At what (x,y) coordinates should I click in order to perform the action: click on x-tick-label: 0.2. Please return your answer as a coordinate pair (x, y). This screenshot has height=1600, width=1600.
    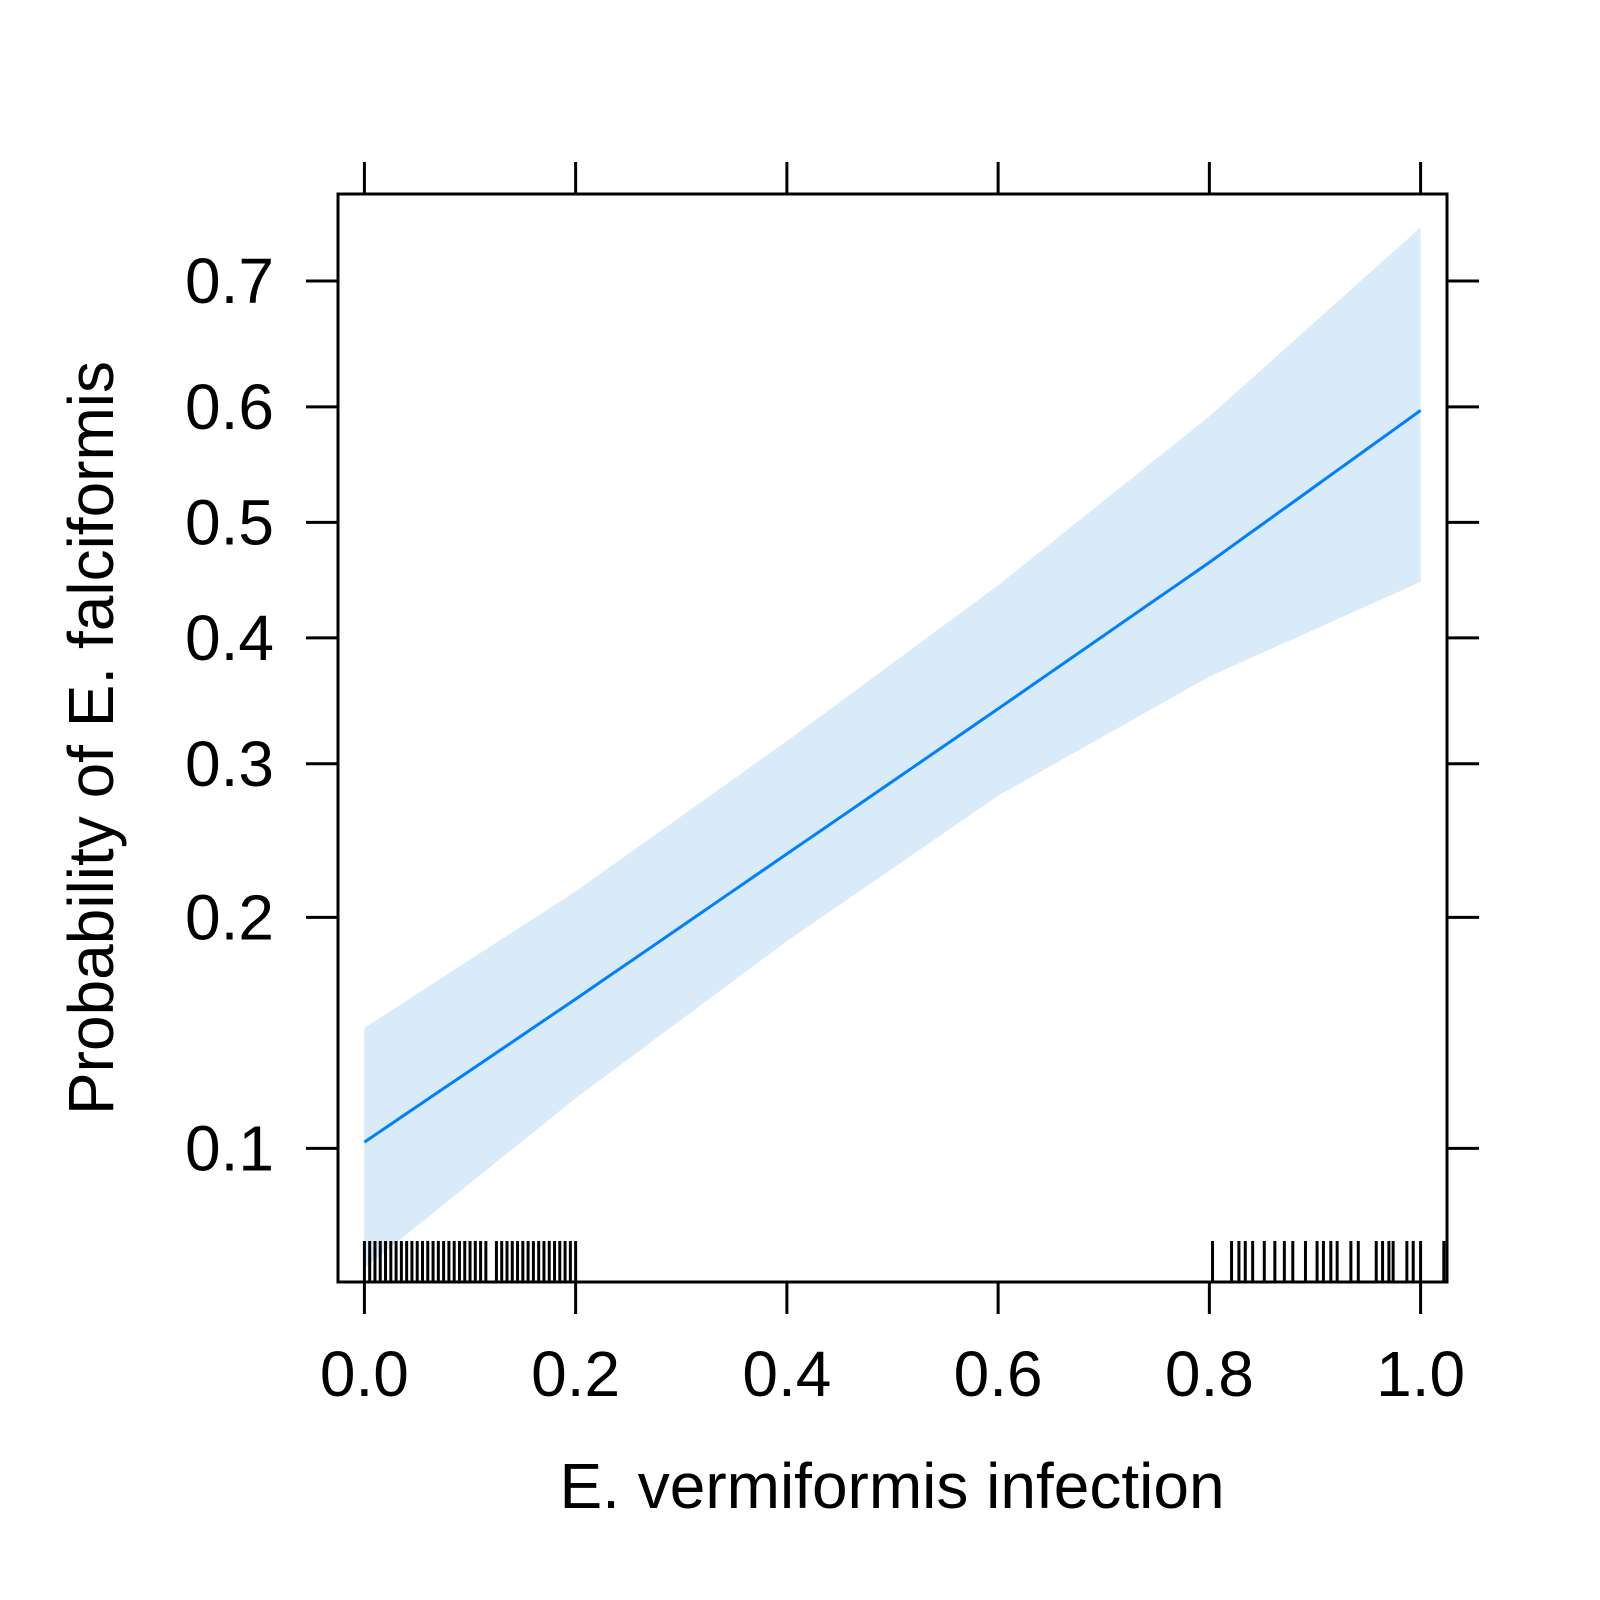
    Looking at the image, I should click on (575, 1374).